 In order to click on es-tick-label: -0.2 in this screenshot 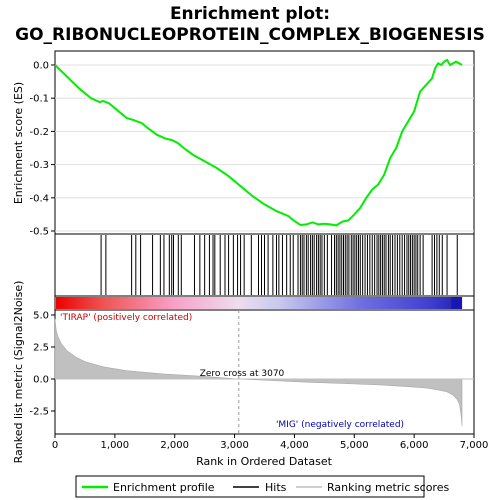, I will do `click(39, 132)`.